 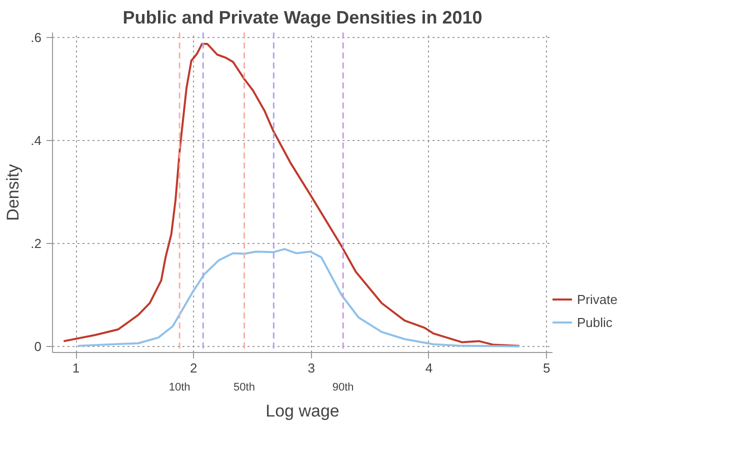 I want to click on chart-title: Public and Private Wage Densities in 2010, so click(x=302, y=18).